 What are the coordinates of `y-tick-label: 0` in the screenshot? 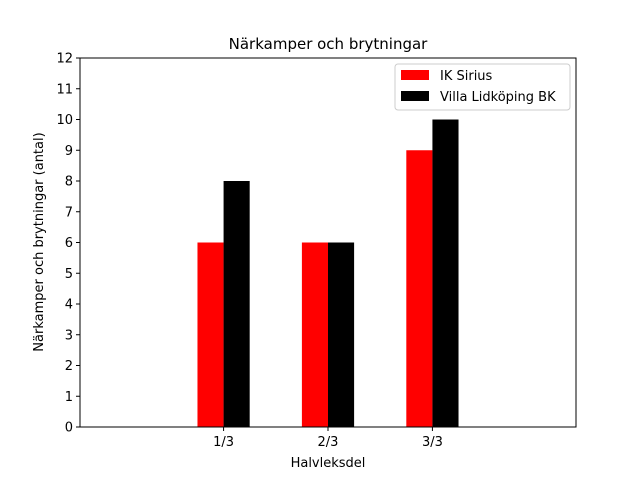 It's located at (69, 428).